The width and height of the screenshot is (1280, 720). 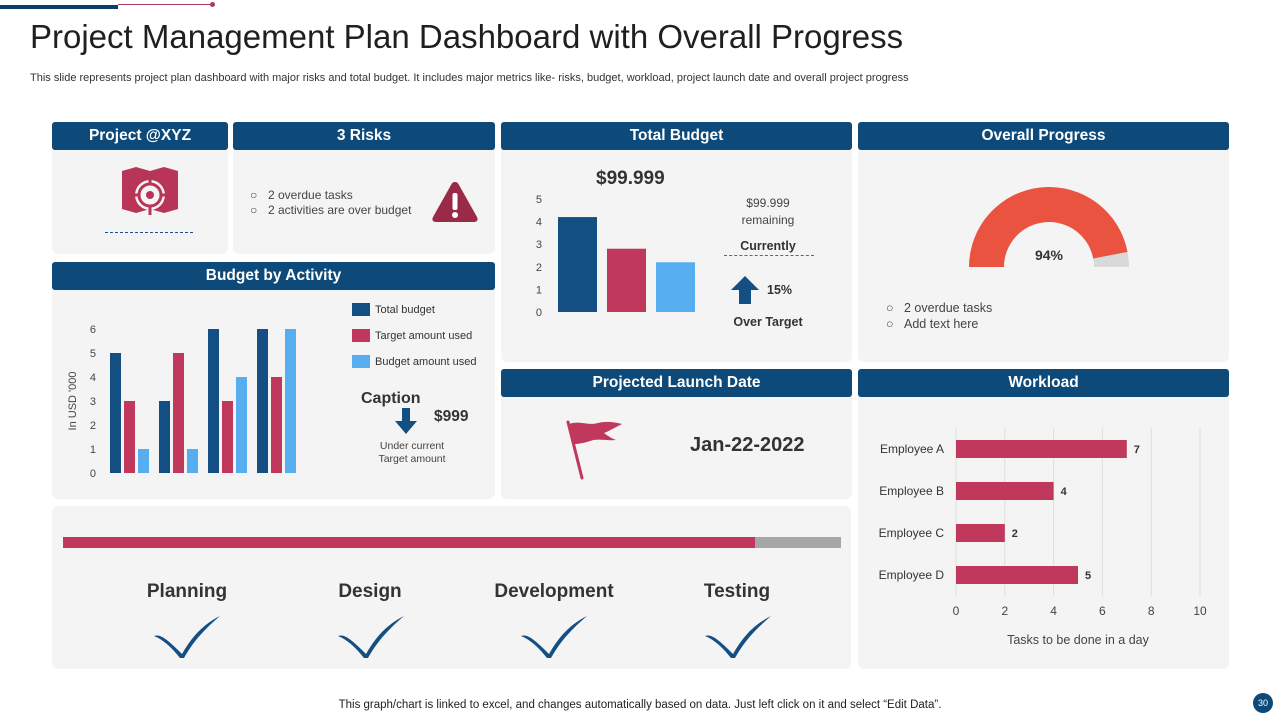 I want to click on budget-percent: 15%, so click(x=780, y=290).